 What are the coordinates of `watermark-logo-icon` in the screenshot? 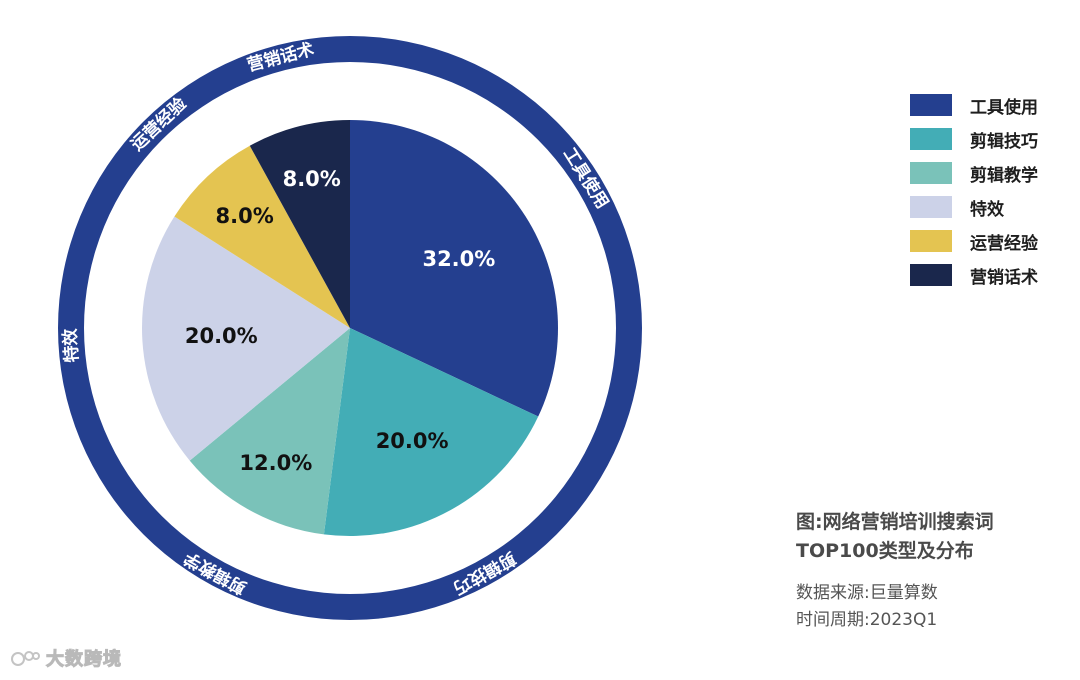 It's located at (25, 658).